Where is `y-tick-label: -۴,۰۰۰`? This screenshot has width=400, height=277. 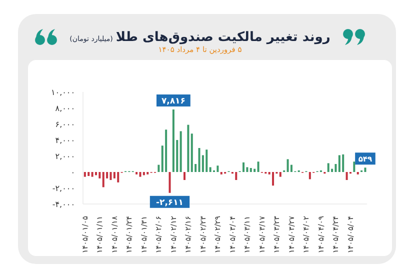
y-tick-label: -۴,۰۰۰ is located at coordinates (63, 204).